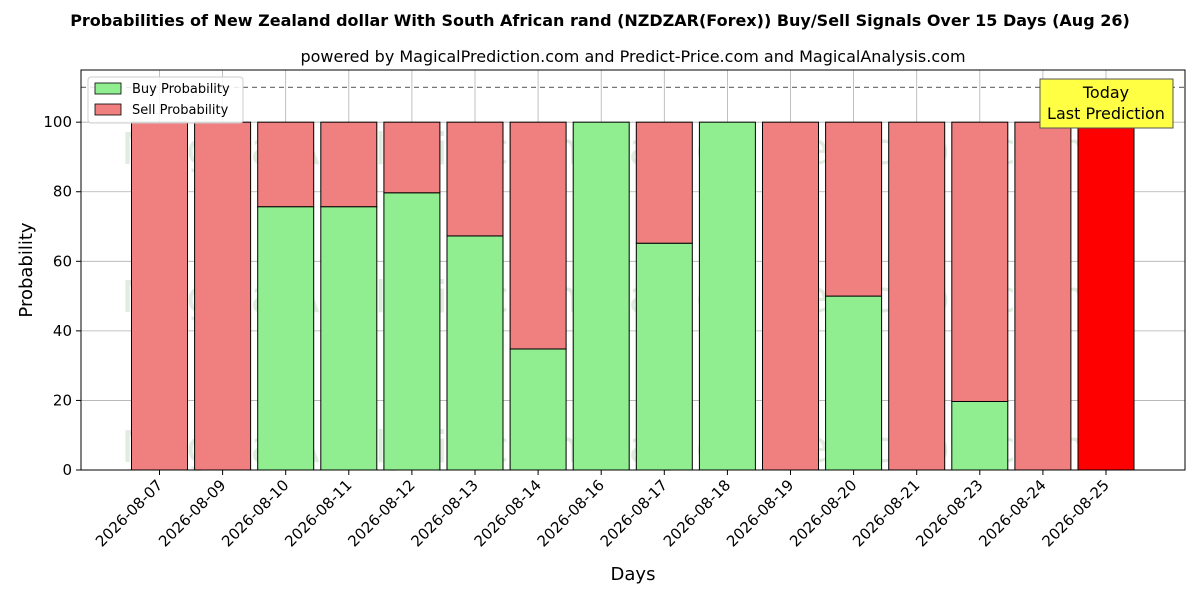  What do you see at coordinates (1105, 92) in the screenshot?
I see `today-annotation-line1: Today` at bounding box center [1105, 92].